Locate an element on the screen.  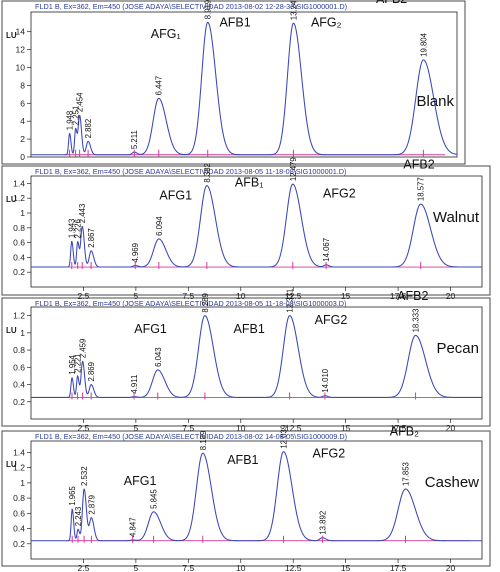
retention-time-label: 2.251 is located at coordinates (76, 116).